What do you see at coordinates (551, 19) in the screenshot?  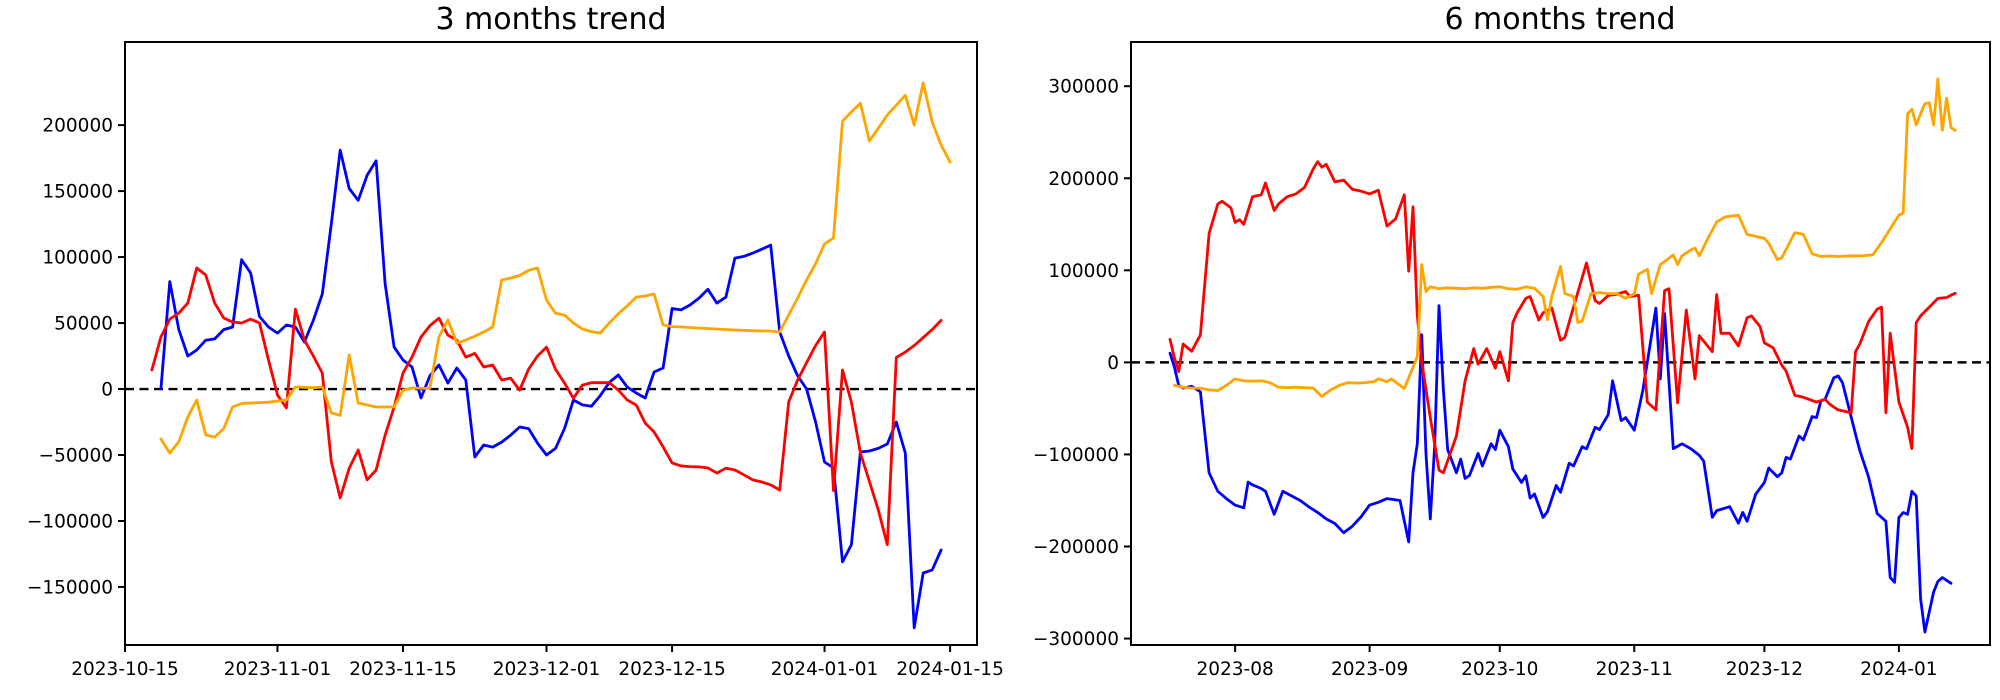 I see `chart-title-3-months: 3 months trend` at bounding box center [551, 19].